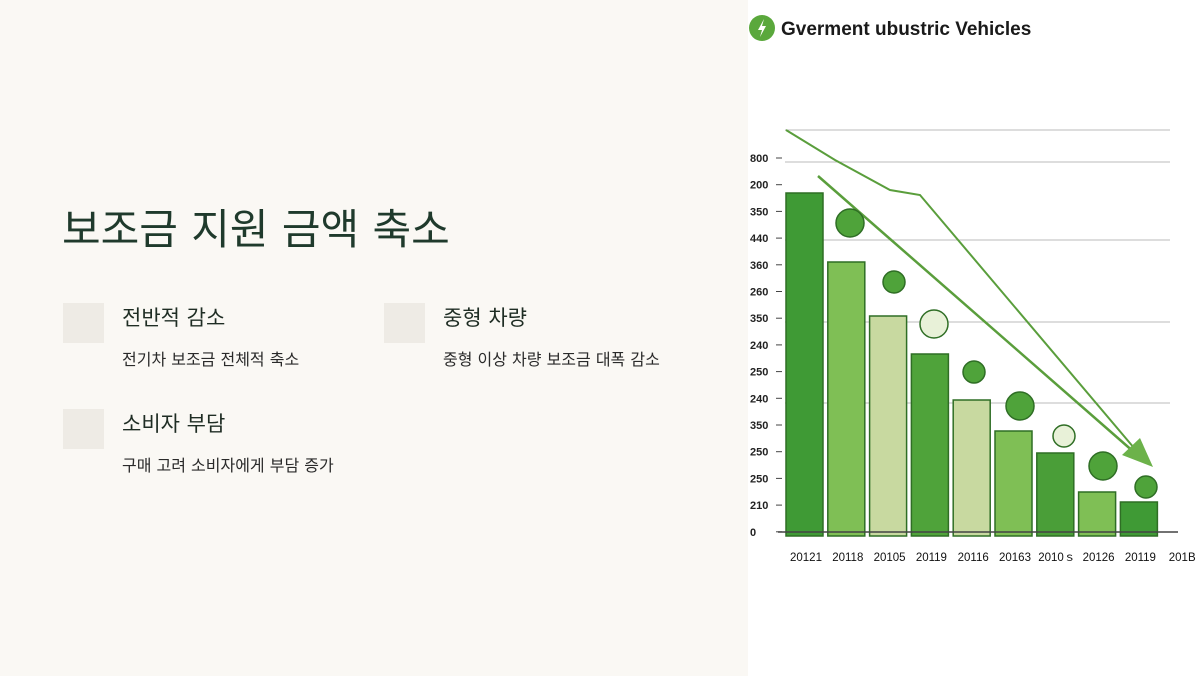 The width and height of the screenshot is (1200, 676). I want to click on y-tick-label: 0, so click(753, 533).